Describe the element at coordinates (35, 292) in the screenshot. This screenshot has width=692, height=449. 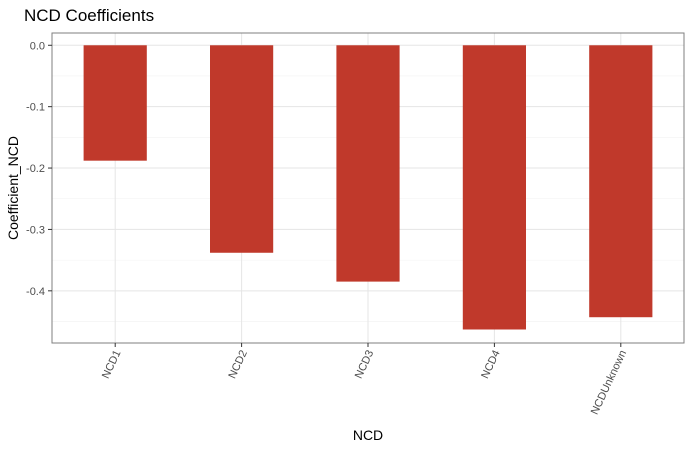
I see `y-tick-label: -0.4` at that location.